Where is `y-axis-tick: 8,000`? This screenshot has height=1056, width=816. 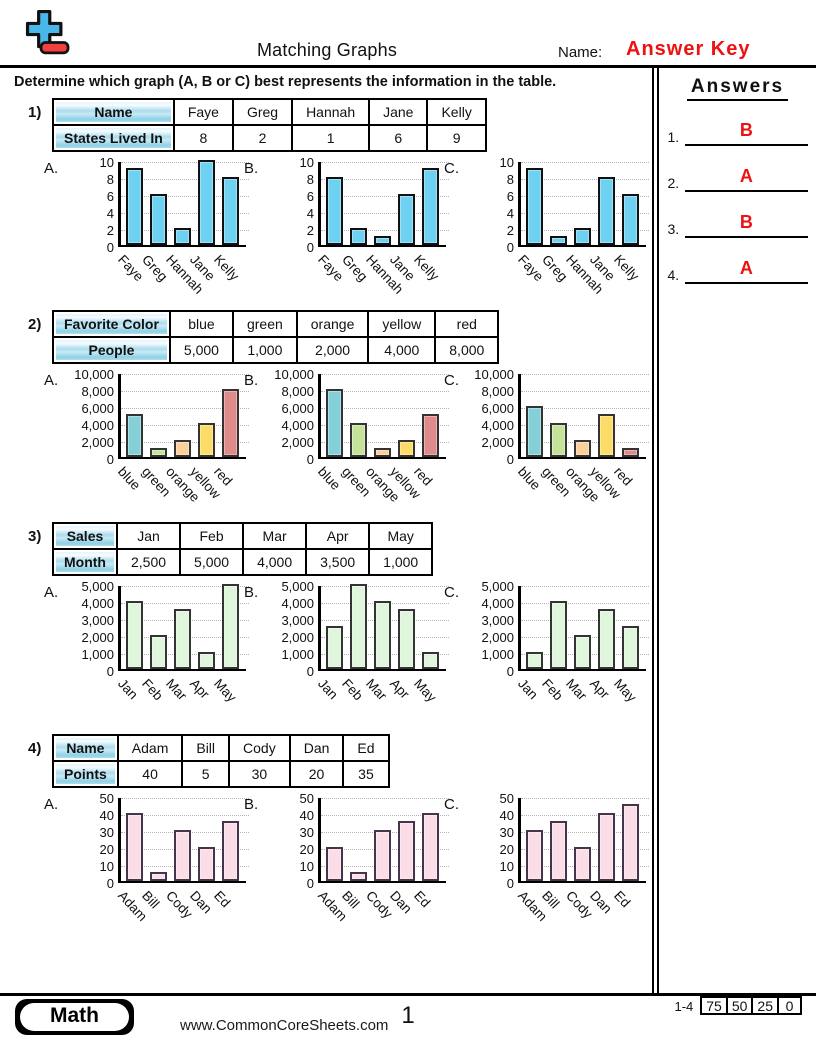 y-axis-tick: 8,000 is located at coordinates (297, 391).